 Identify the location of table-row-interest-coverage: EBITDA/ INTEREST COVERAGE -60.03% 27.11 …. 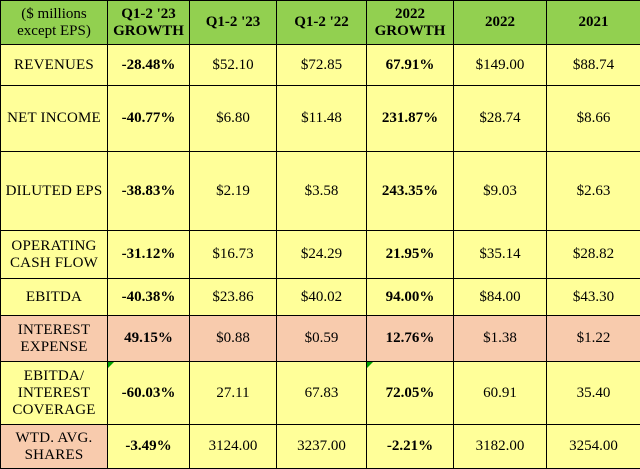
(320, 393).